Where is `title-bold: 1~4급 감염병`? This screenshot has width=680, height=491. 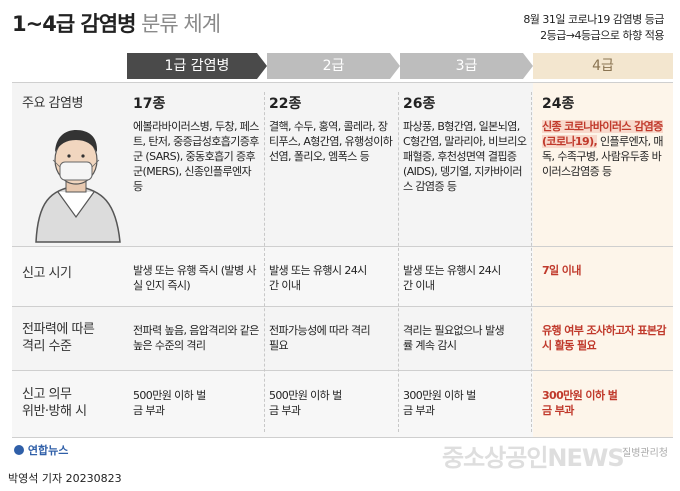 title-bold: 1~4급 감염병 is located at coordinates (74, 24).